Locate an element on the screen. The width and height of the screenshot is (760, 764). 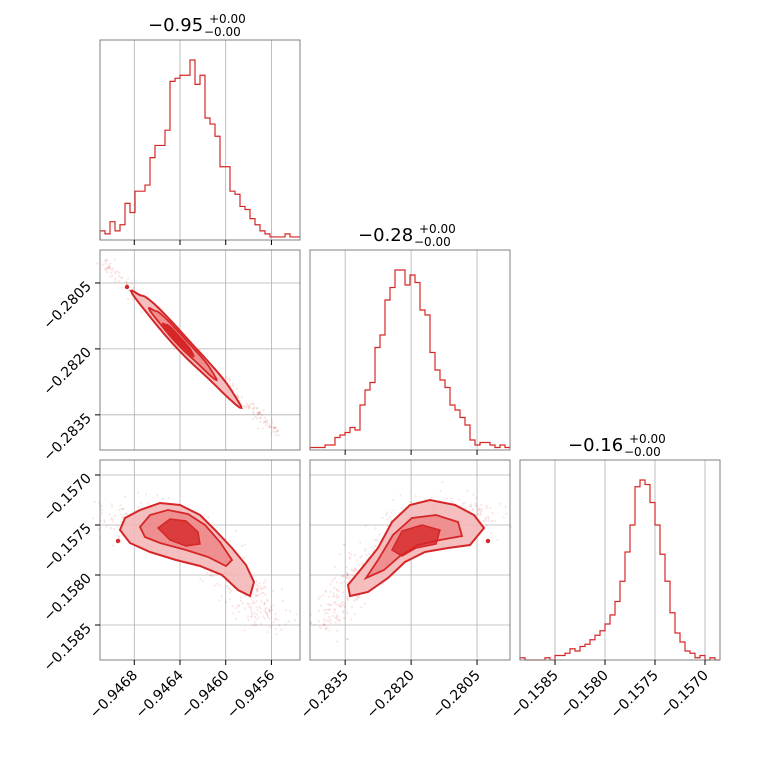
x-tick-label: −0.2835 is located at coordinates (325, 695).